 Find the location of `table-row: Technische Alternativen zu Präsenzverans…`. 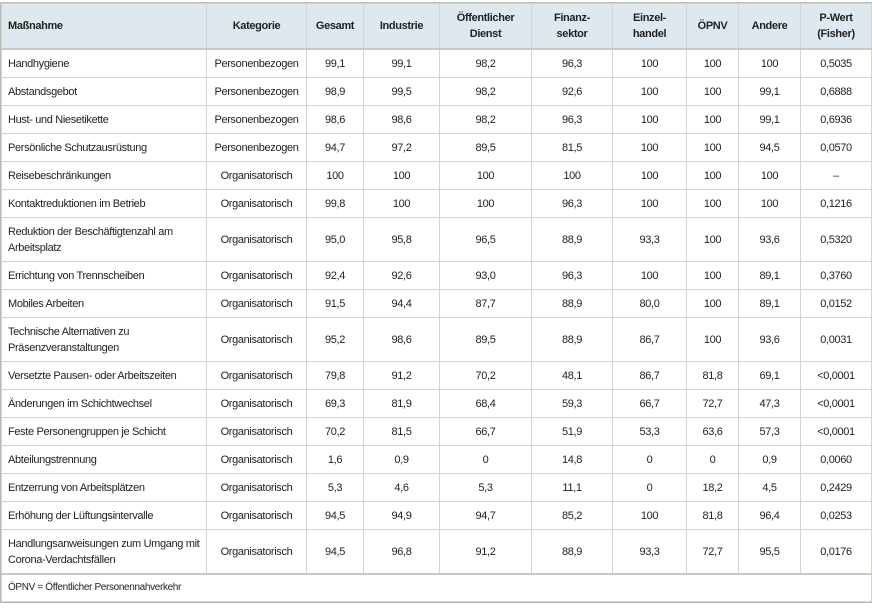

table-row: Technische Alternativen zu Präsenzverans… is located at coordinates (436, 339).